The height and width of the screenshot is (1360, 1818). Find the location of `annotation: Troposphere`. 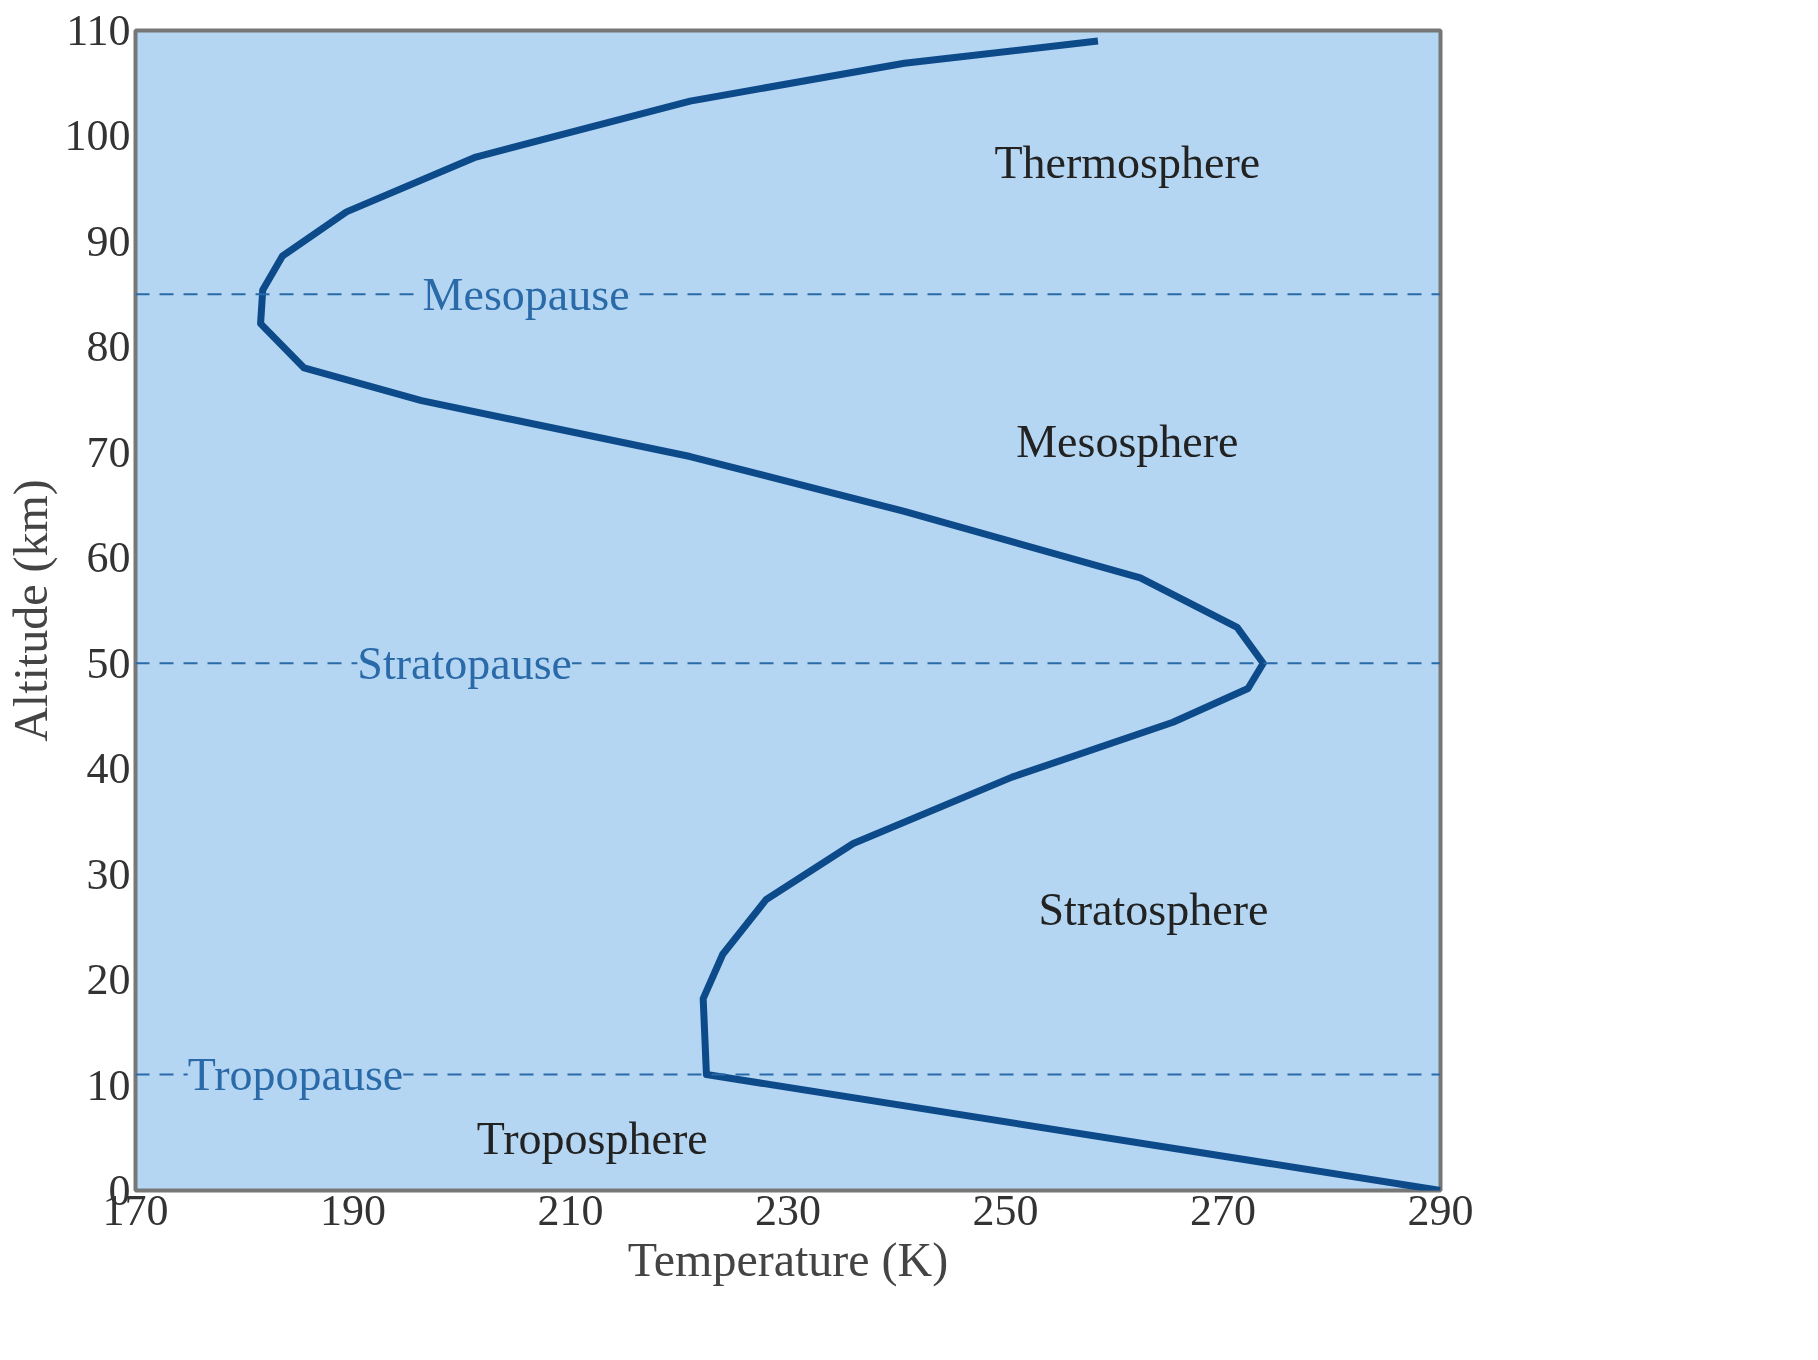

annotation: Troposphere is located at coordinates (592, 1138).